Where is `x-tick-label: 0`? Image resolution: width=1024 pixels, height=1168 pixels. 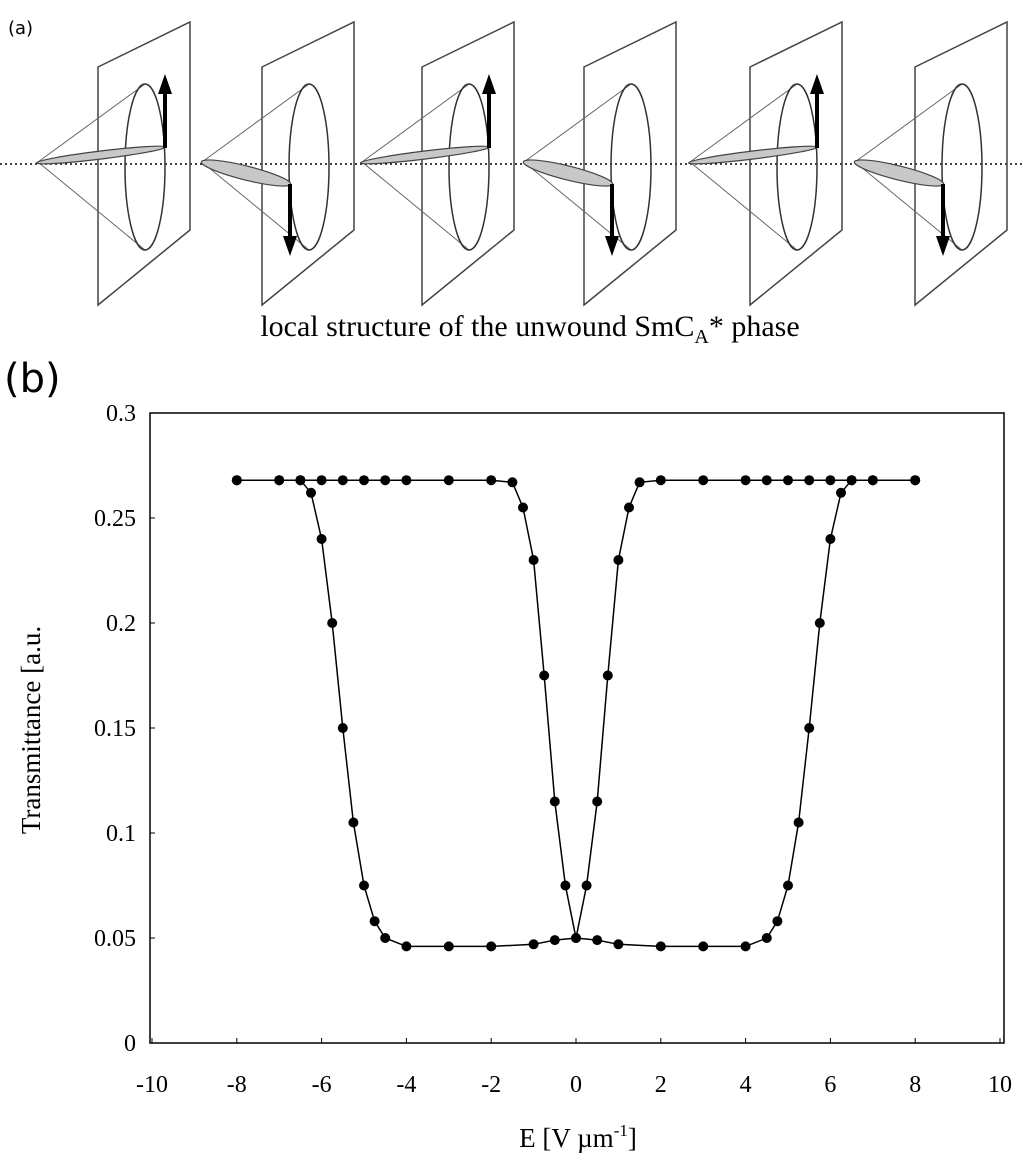
x-tick-label: 0 is located at coordinates (576, 1085).